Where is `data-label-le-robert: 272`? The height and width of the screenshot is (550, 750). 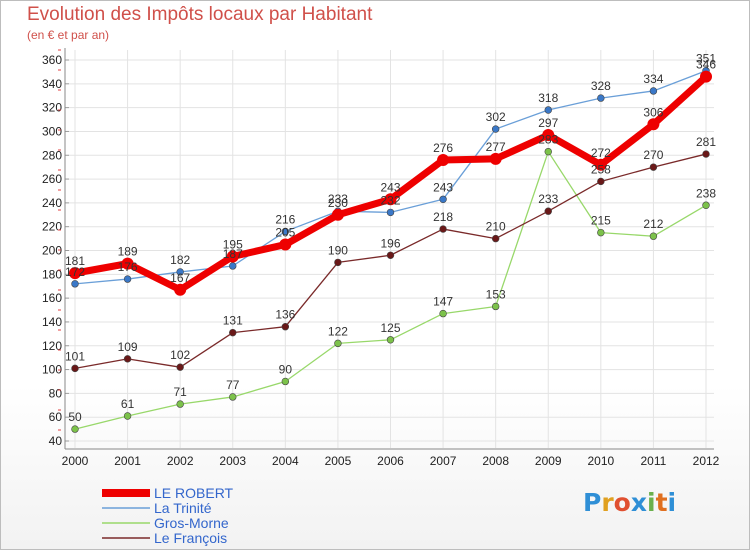
data-label-le-robert: 272 is located at coordinates (601, 153).